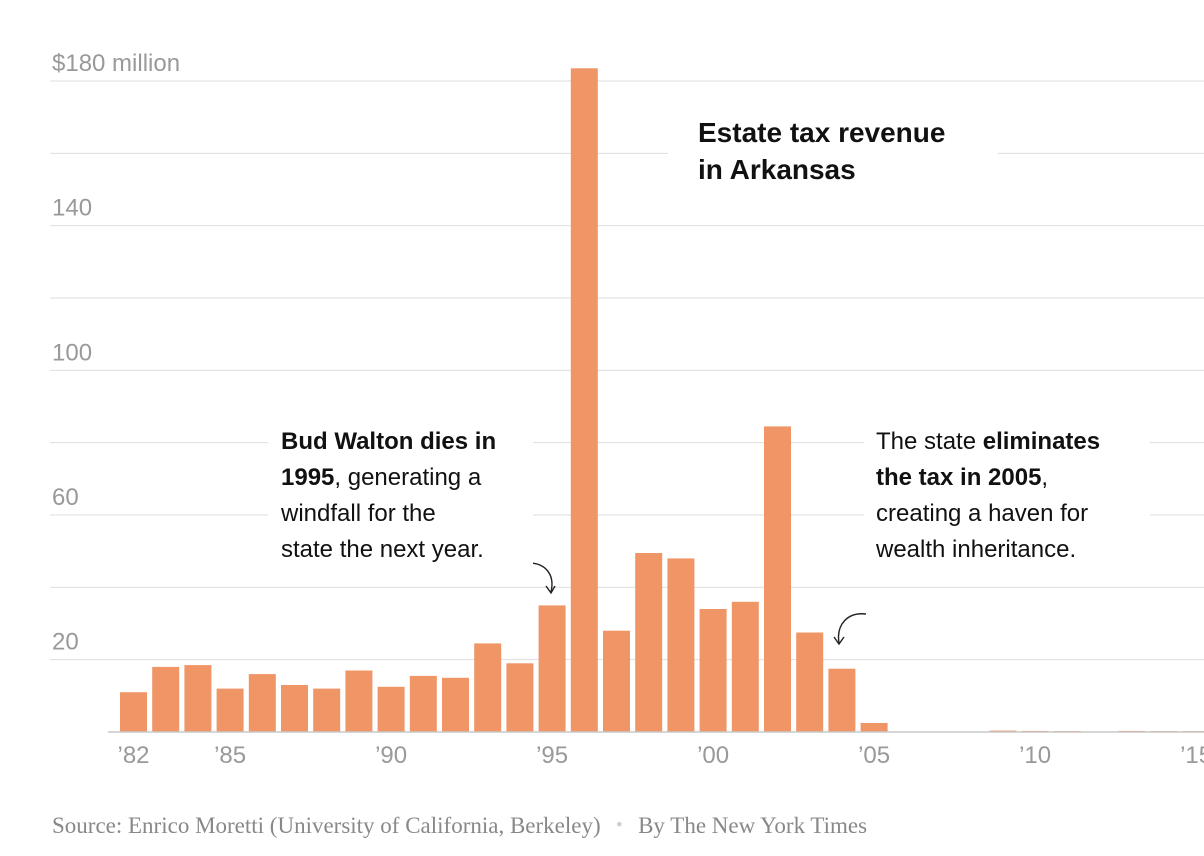 The height and width of the screenshot is (856, 1204). Describe the element at coordinates (777, 169) in the screenshot. I see `chart-title-line-2: in Arkansas` at that location.